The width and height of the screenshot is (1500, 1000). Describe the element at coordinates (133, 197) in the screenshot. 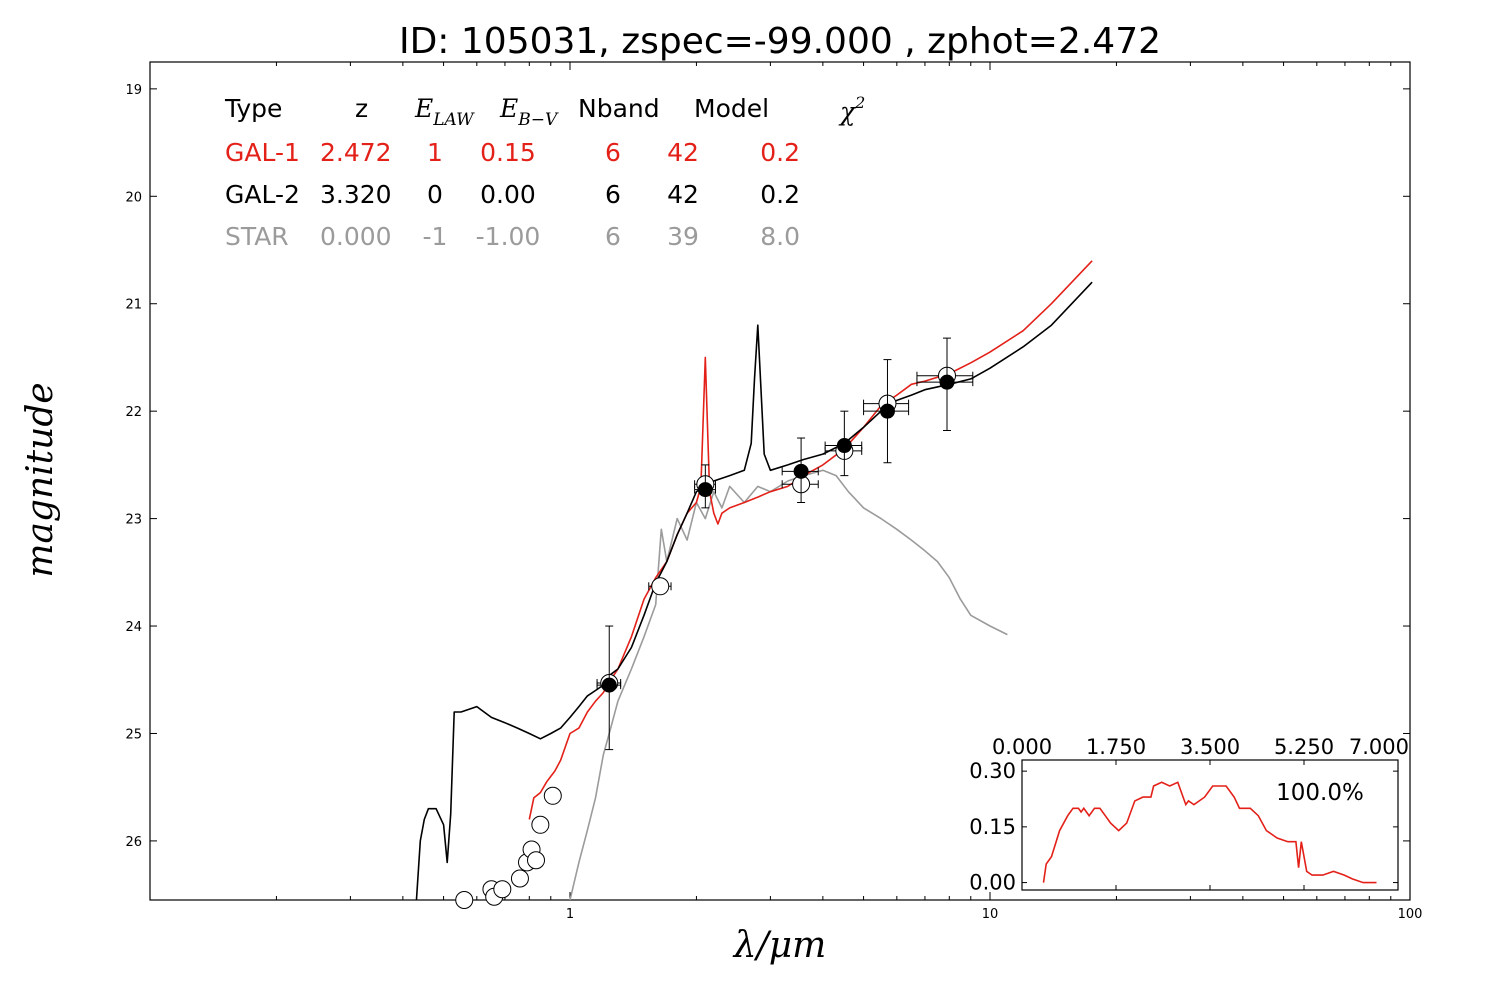

I see `y-tick-label: 20` at that location.